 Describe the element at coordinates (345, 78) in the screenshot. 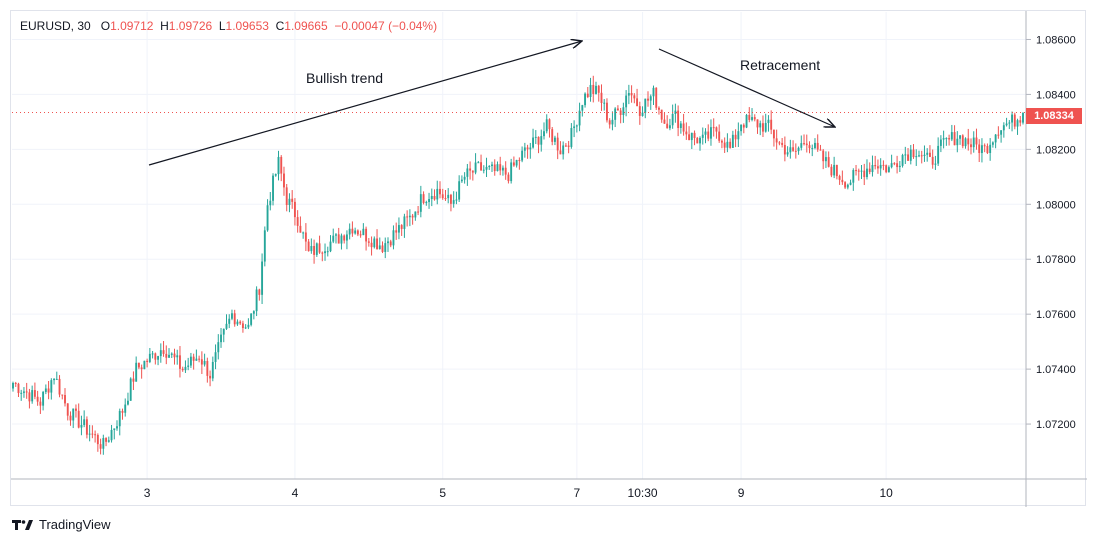

I see `bullish-trend-annotation: Bullish trend` at that location.